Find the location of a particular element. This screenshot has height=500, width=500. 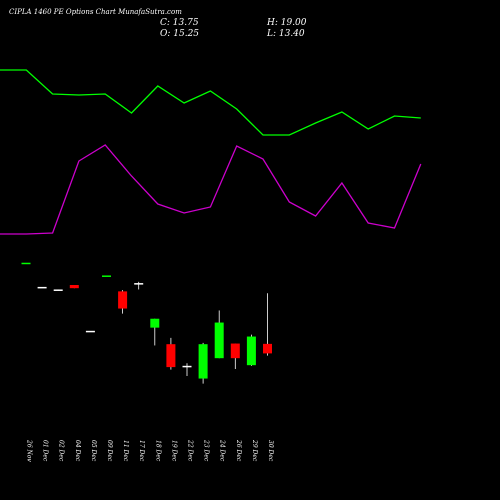

x-tick-label: 17 Dec is located at coordinates (141, 451).